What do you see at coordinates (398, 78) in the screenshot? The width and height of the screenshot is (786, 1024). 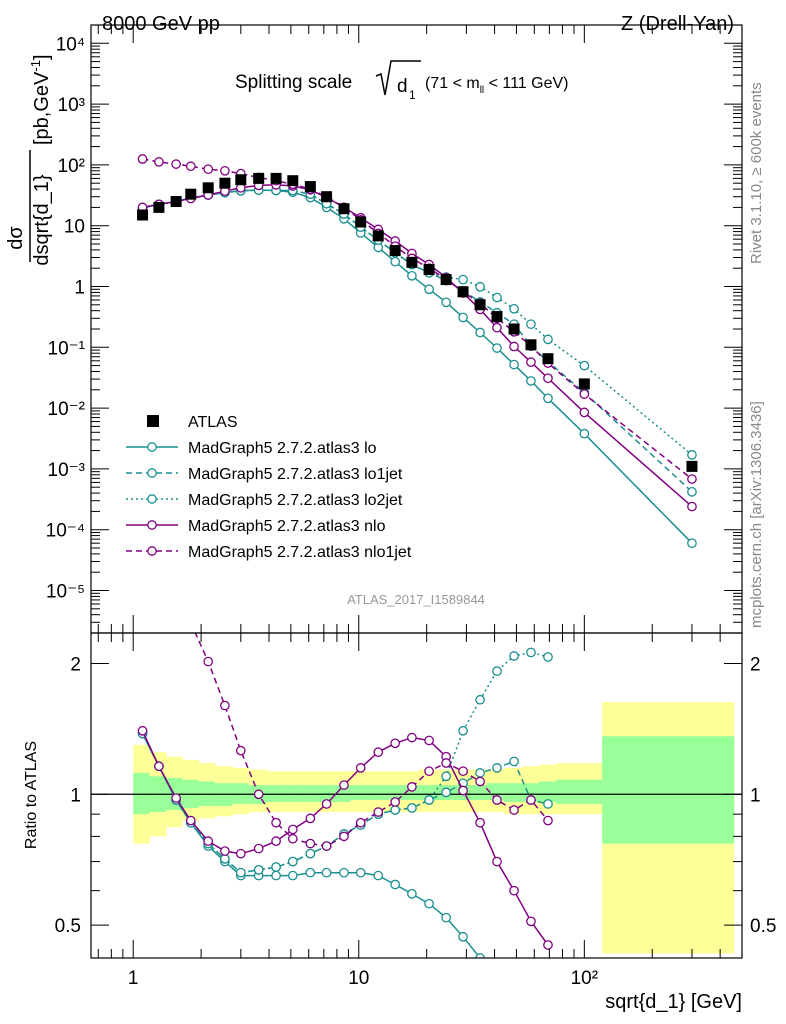 I see `sqrt-symbol` at bounding box center [398, 78].